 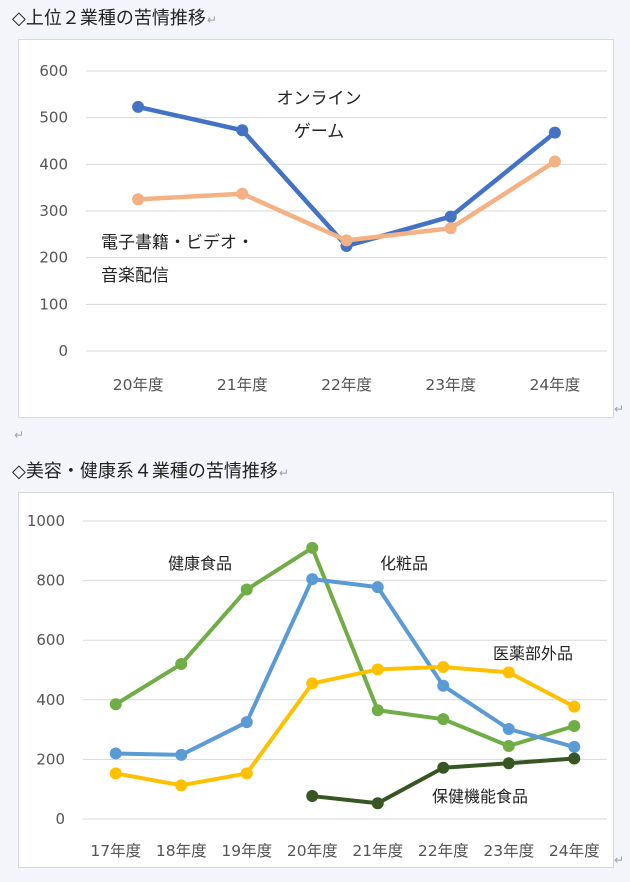 What do you see at coordinates (319, 115) in the screenshot?
I see `series-label: オンラインゲーム` at bounding box center [319, 115].